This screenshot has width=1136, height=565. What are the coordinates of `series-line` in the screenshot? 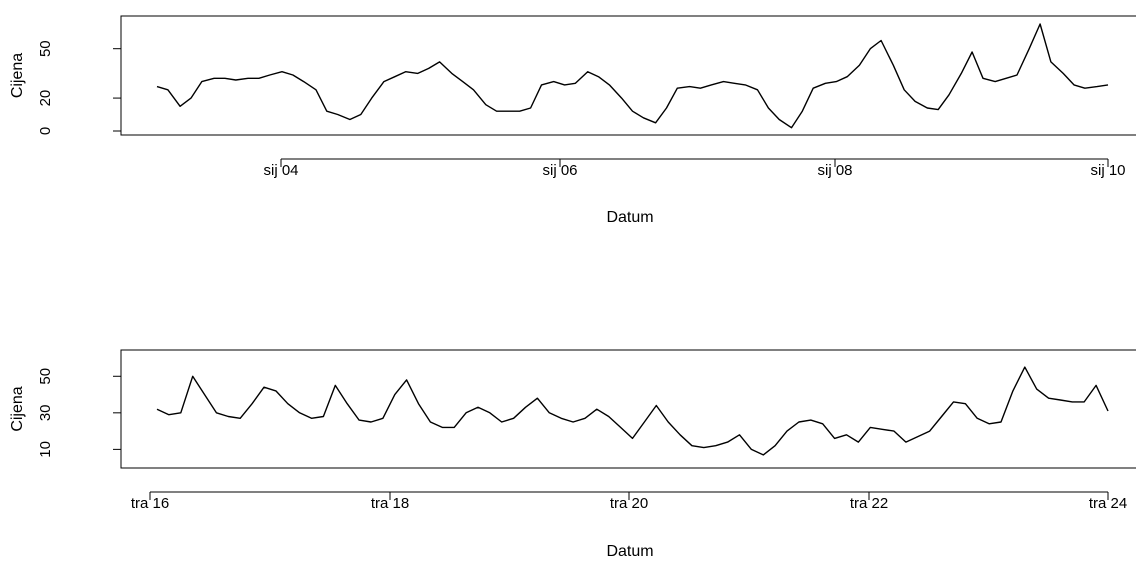 It's located at (632, 411).